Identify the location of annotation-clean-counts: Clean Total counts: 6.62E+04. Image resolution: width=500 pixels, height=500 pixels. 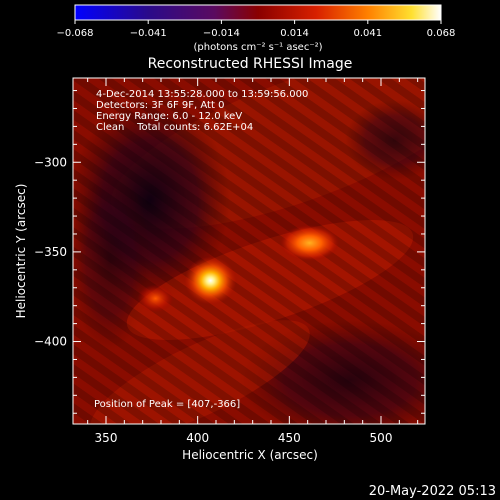
(174, 127).